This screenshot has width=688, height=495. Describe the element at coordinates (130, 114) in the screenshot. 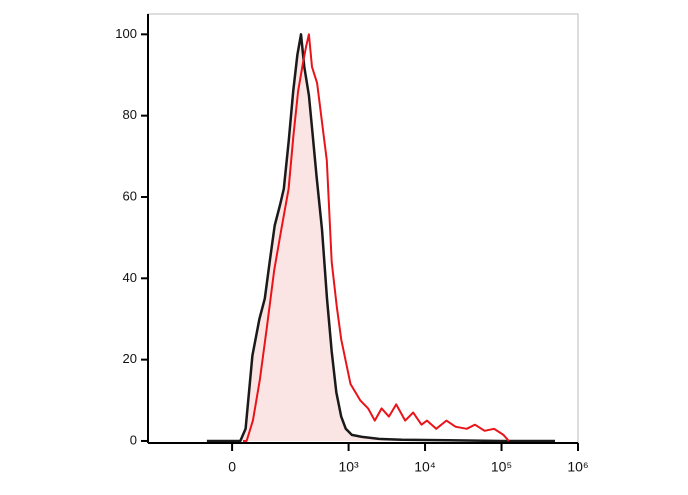

I see `y-tick-label: 80` at that location.